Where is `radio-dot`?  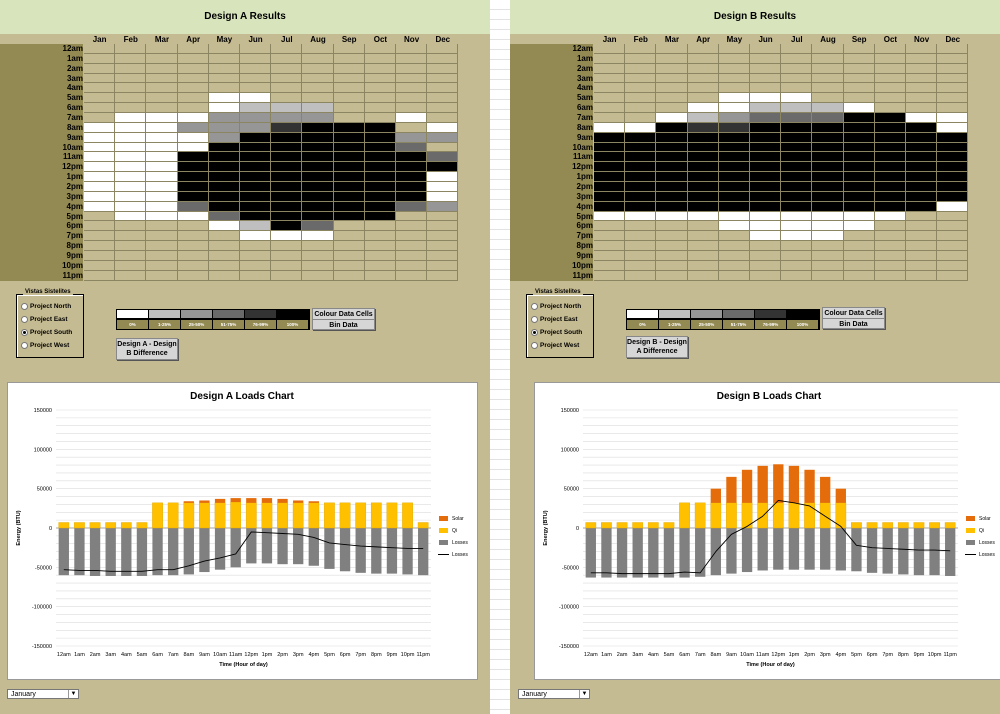
radio-dot is located at coordinates (534, 306).